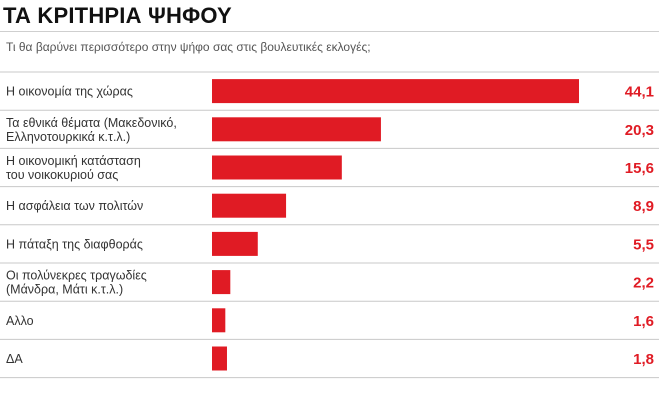 The image size is (659, 409). Describe the element at coordinates (68, 137) in the screenshot. I see `category-label: Ελληνοτουρκικά κ.τ.λ.)` at that location.